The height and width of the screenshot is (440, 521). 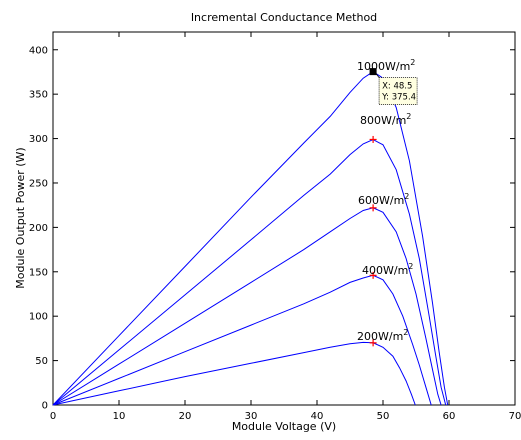 I want to click on chart-title: Incremental Conductance Method, so click(x=284, y=17).